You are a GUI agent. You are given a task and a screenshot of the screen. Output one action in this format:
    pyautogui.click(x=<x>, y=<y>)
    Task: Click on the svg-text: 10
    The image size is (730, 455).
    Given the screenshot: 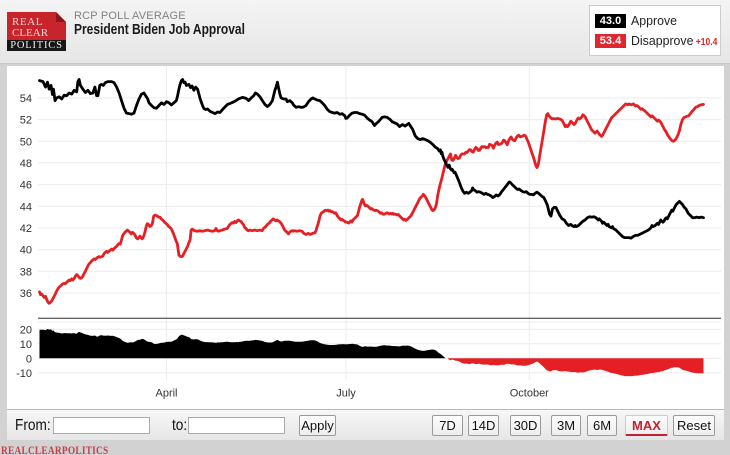 What is the action you would take?
    pyautogui.click(x=26, y=345)
    